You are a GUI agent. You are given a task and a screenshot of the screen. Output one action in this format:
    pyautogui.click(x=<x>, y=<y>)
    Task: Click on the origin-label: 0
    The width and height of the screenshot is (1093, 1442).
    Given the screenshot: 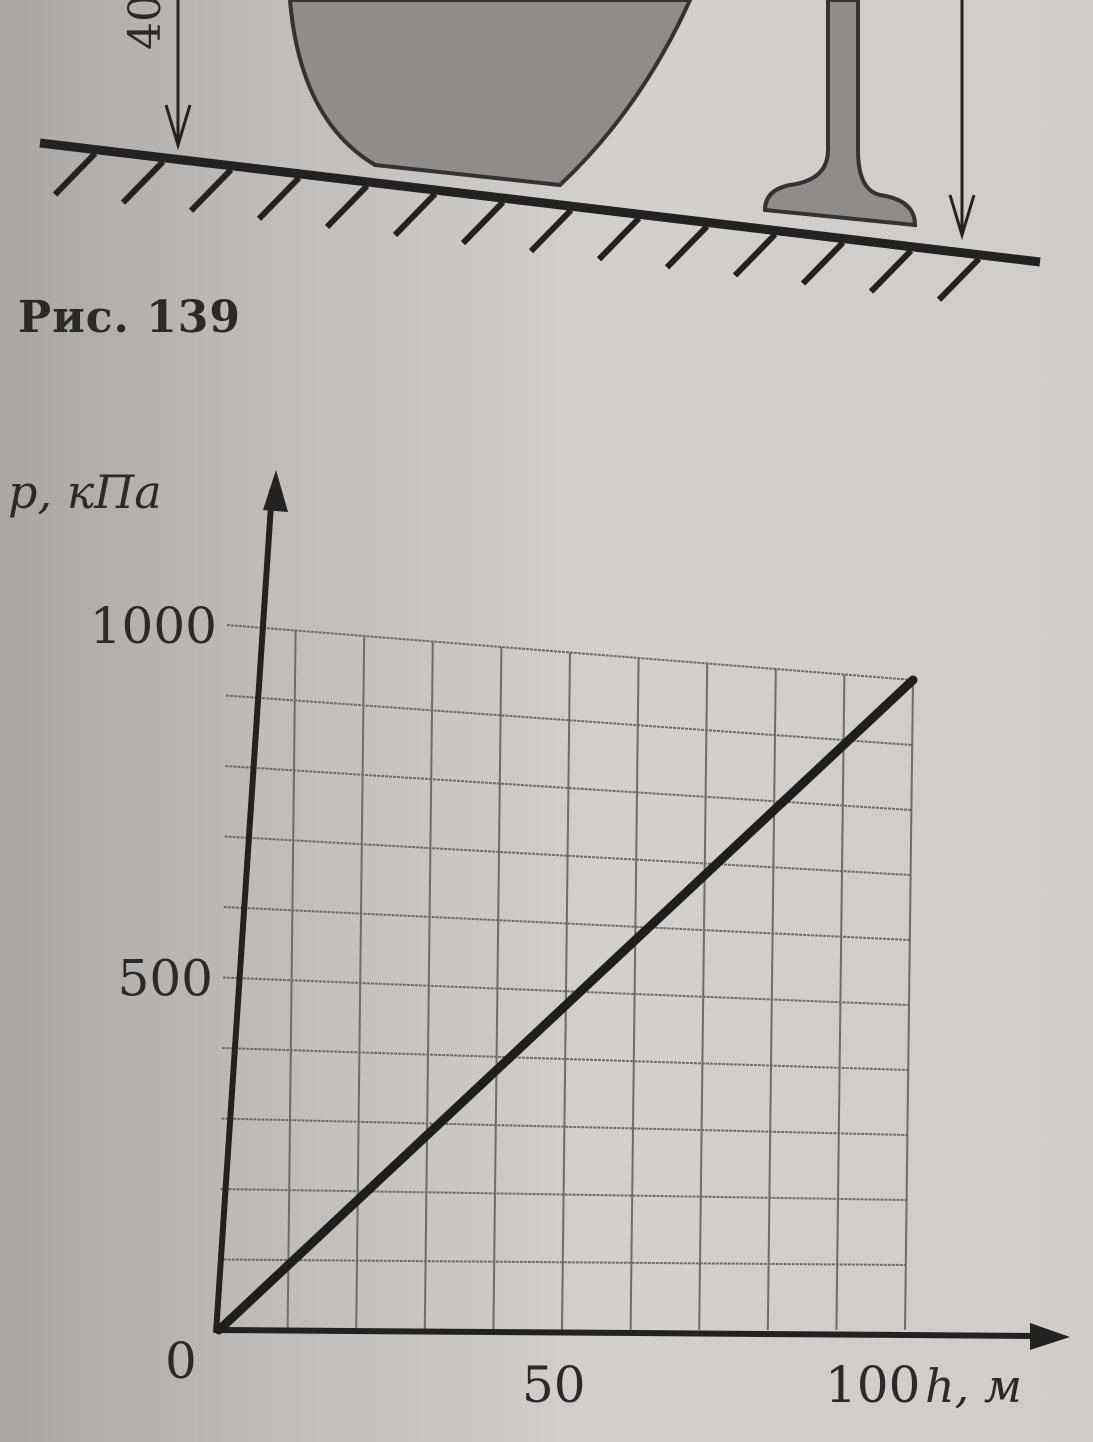 What is the action you would take?
    pyautogui.click(x=181, y=1361)
    